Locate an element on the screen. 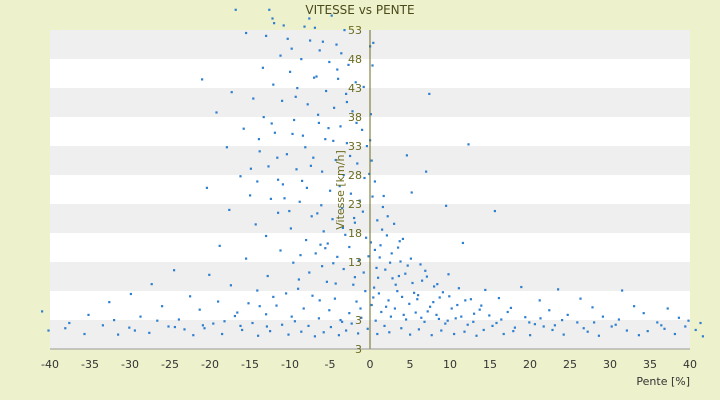 The width and height of the screenshot is (720, 400). x-tick-label: -25 is located at coordinates (170, 364).